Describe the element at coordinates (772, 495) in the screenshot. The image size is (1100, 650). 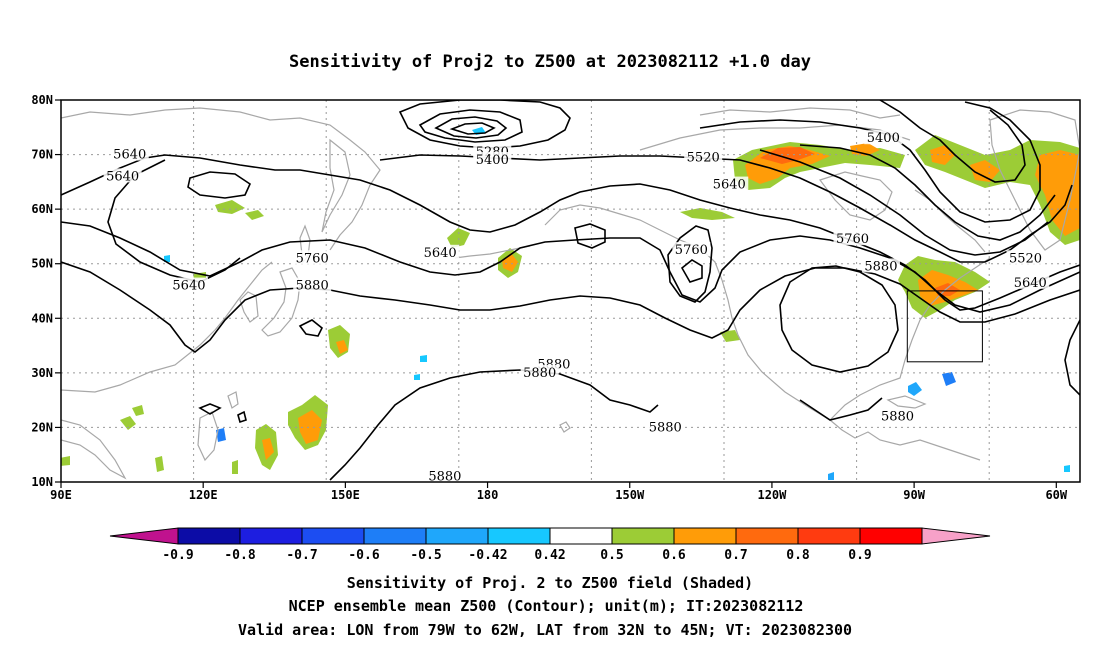
I see `x-tick-label: 120W` at that location.